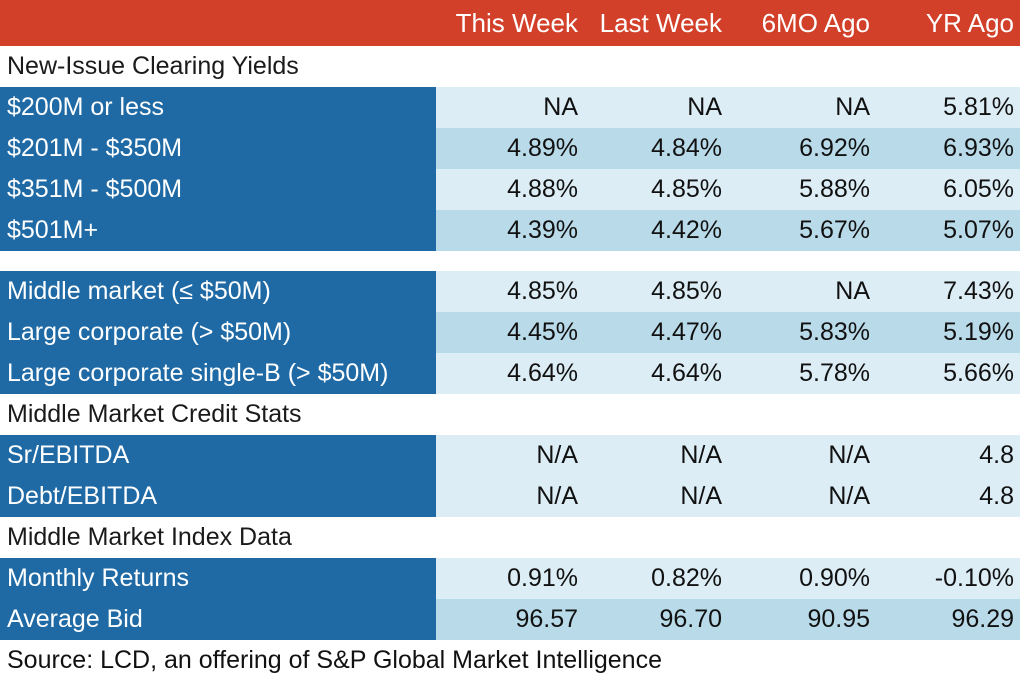 This screenshot has height=683, width=1020. Describe the element at coordinates (218, 496) in the screenshot. I see `row-label: Debt/EBITDA` at that location.